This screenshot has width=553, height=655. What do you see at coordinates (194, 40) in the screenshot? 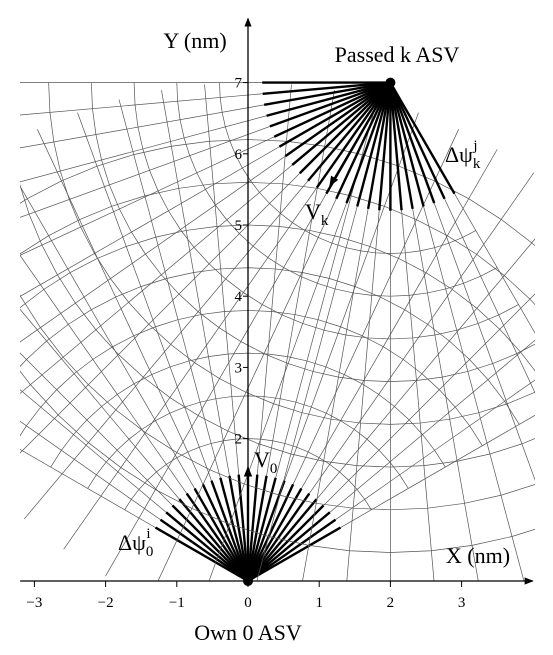
I see `y-axis-title: Y (nm)` at bounding box center [194, 40].